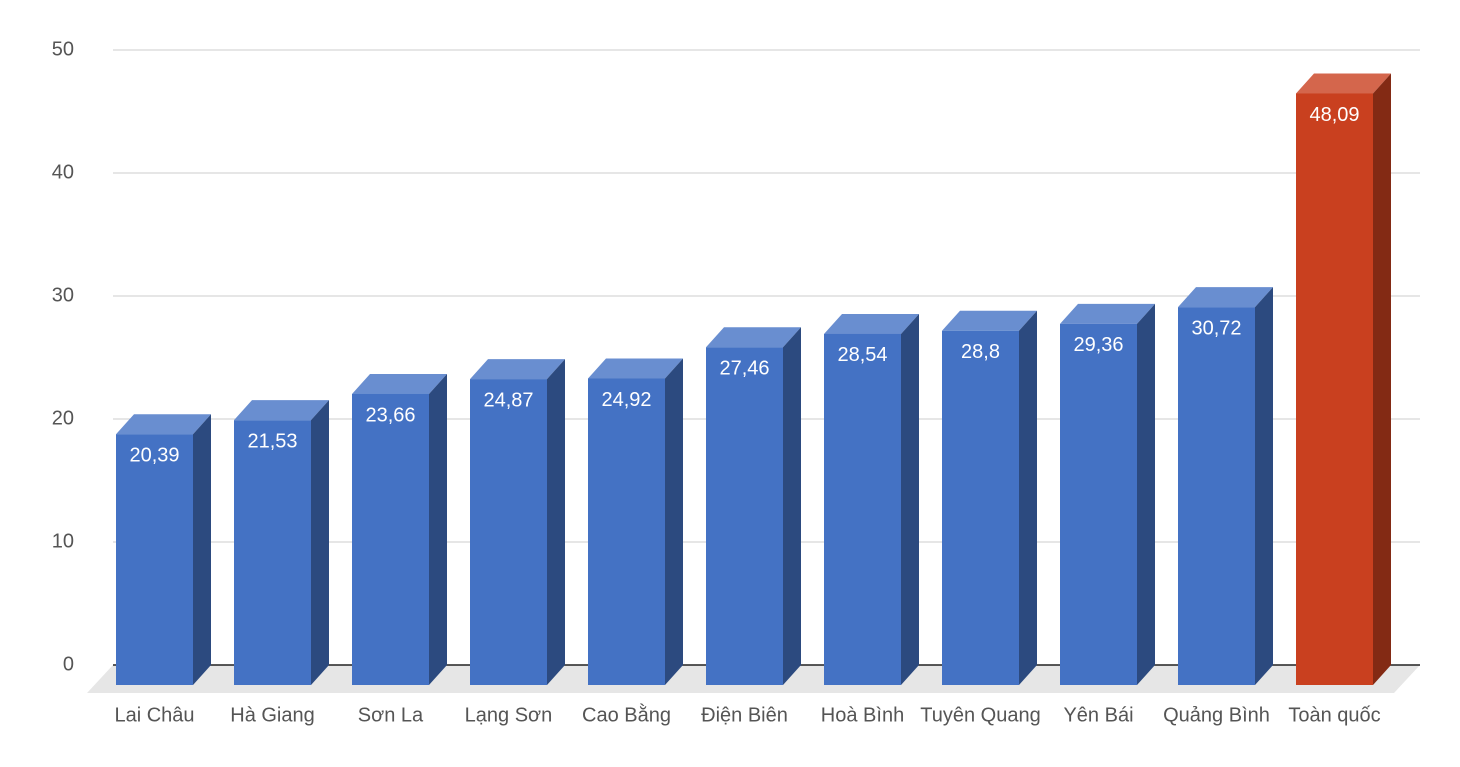  Describe the element at coordinates (980, 715) in the screenshot. I see `x-tick-label: Tuyên Quang` at that location.